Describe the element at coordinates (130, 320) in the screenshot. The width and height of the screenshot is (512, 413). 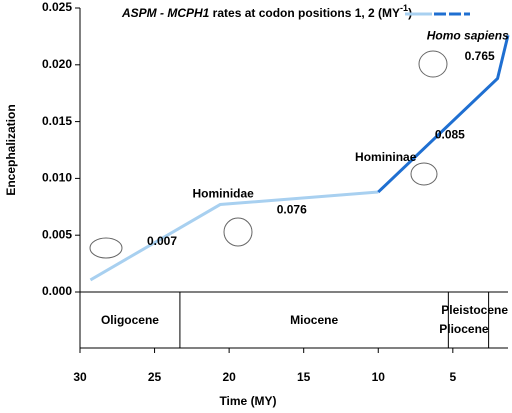
I see `epoch-label: Oligocene` at that location.